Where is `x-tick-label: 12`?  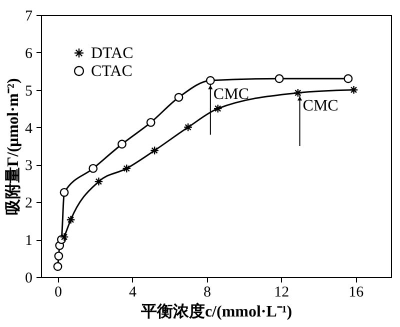 x-tick-label: 12 is located at coordinates (282, 292).